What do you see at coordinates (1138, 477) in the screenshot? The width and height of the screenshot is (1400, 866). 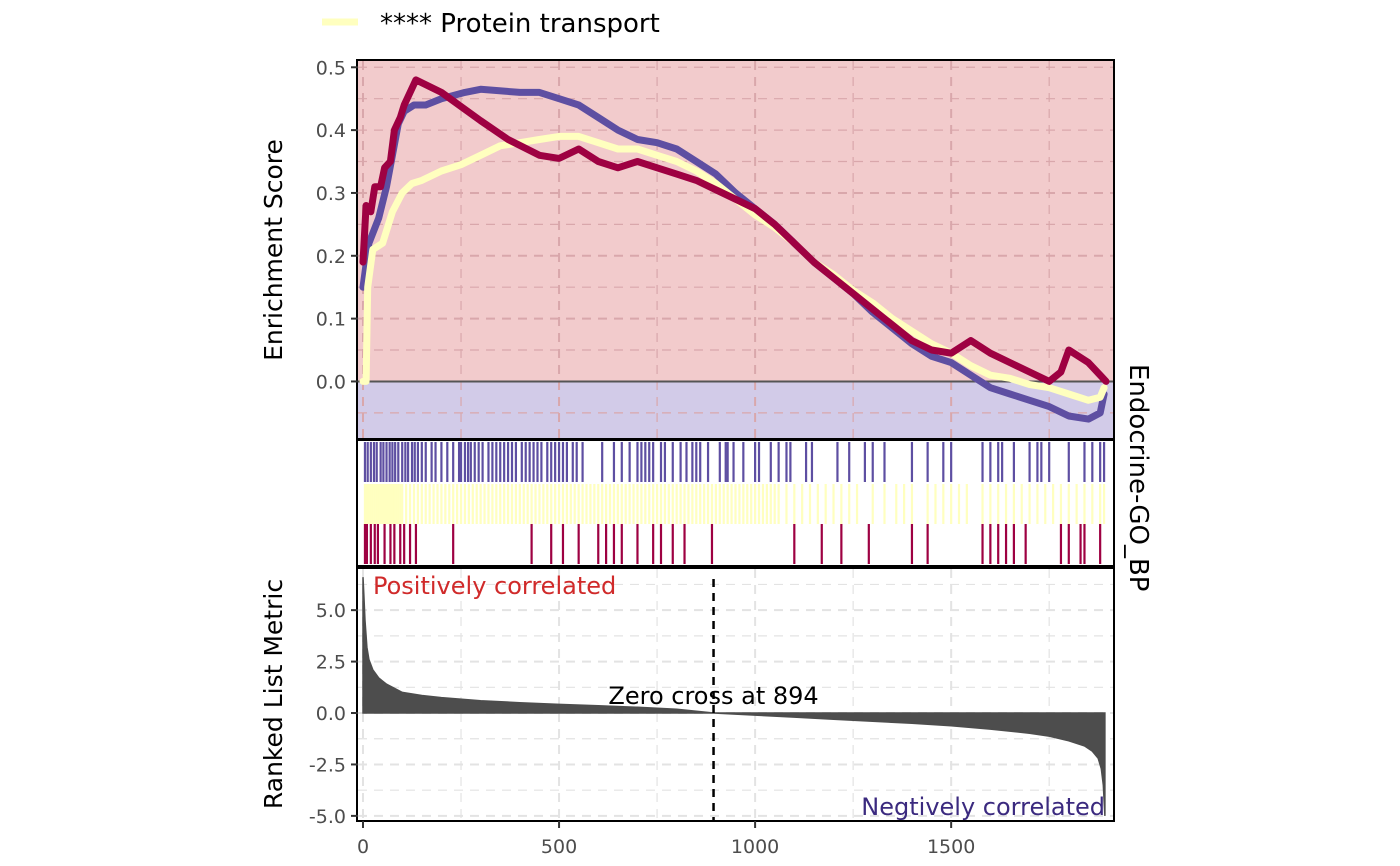 I see `strip-label: Endocrine-GO_BP` at bounding box center [1138, 477].